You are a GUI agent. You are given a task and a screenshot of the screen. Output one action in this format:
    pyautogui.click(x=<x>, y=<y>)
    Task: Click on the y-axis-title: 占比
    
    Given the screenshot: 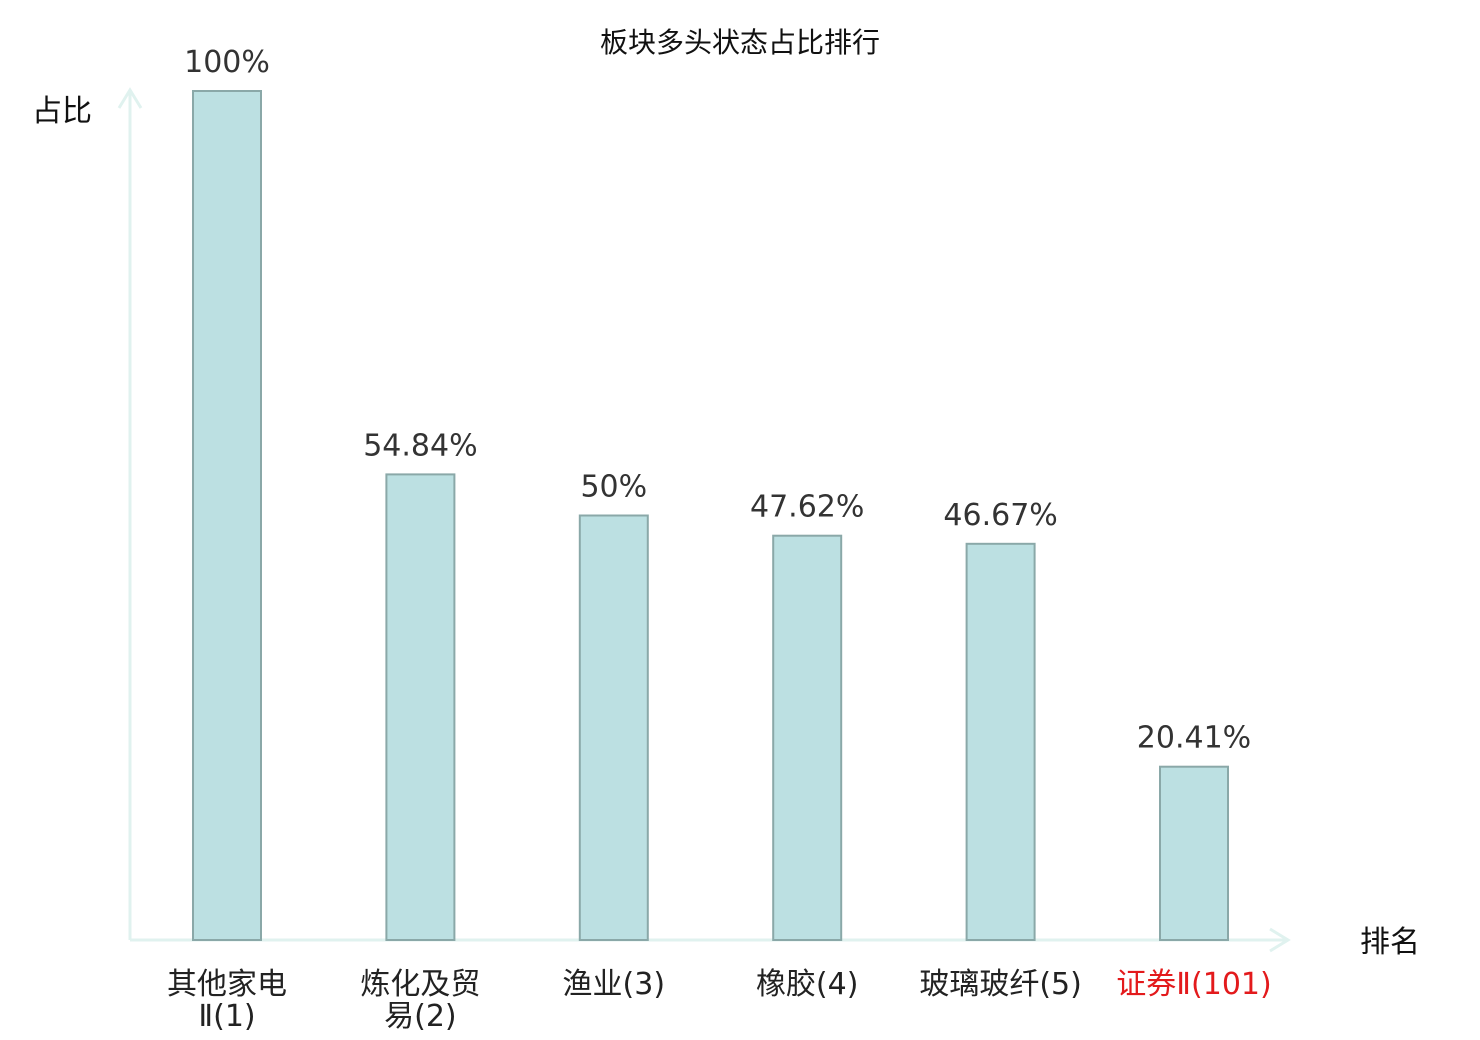 What is the action you would take?
    pyautogui.click(x=62, y=111)
    